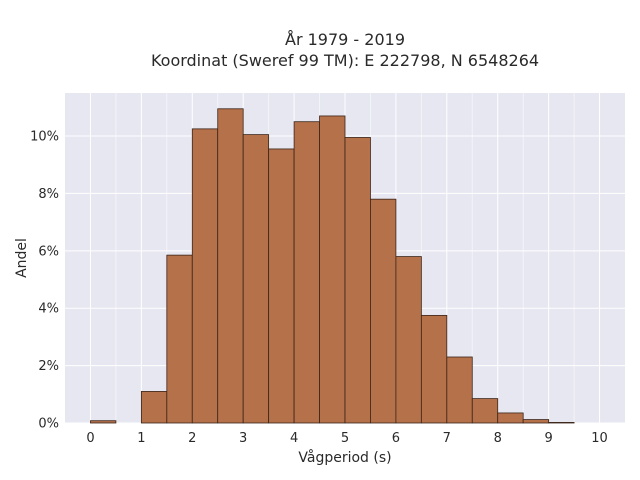 This screenshot has width=640, height=480. I want to click on x-tick-label: 3, so click(243, 438).